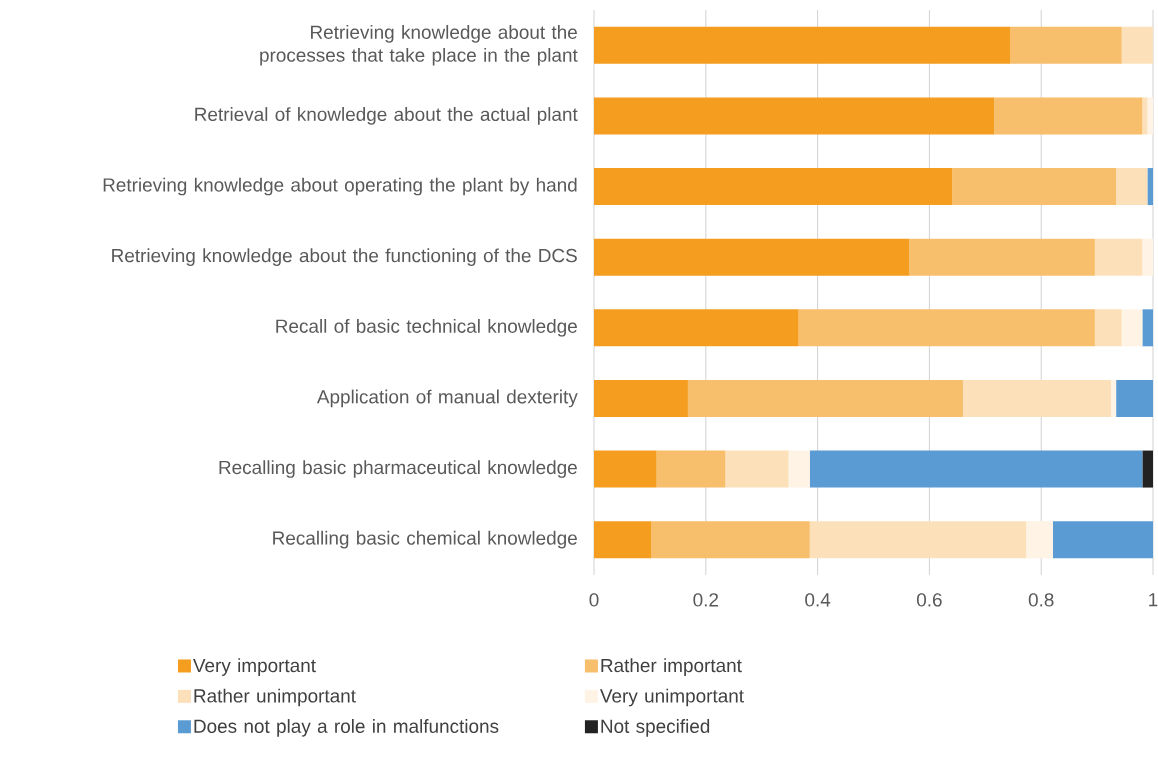 This screenshot has height=776, width=1158. I want to click on y-tick-label: Recalling basic chemical knowledge, so click(425, 539).